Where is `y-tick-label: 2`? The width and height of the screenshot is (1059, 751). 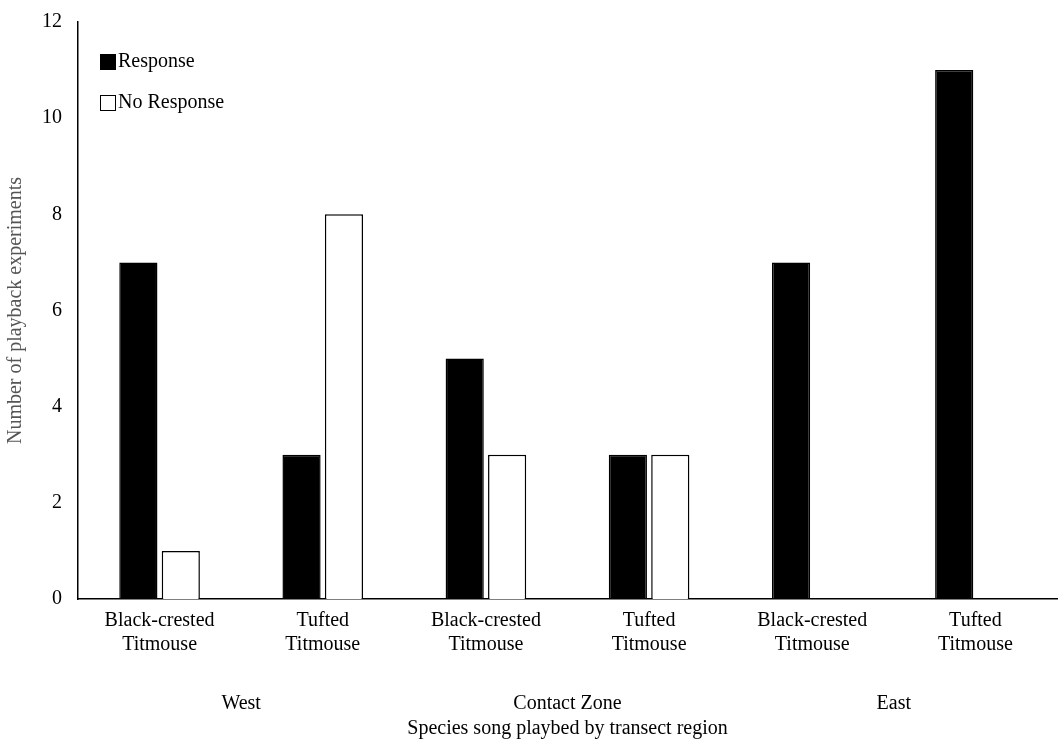
y-tick-label: 2 is located at coordinates (57, 501).